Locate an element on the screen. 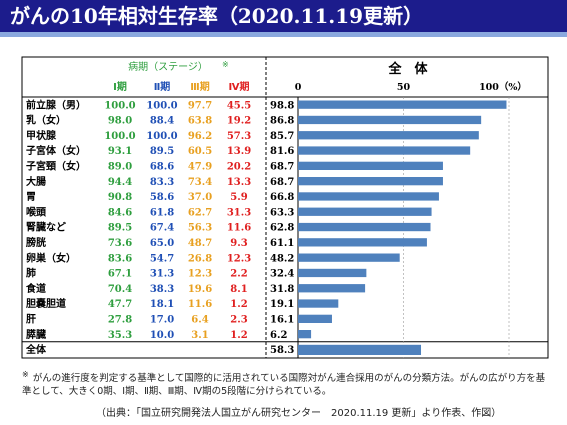  overall-value: 63.3 is located at coordinates (282, 212).